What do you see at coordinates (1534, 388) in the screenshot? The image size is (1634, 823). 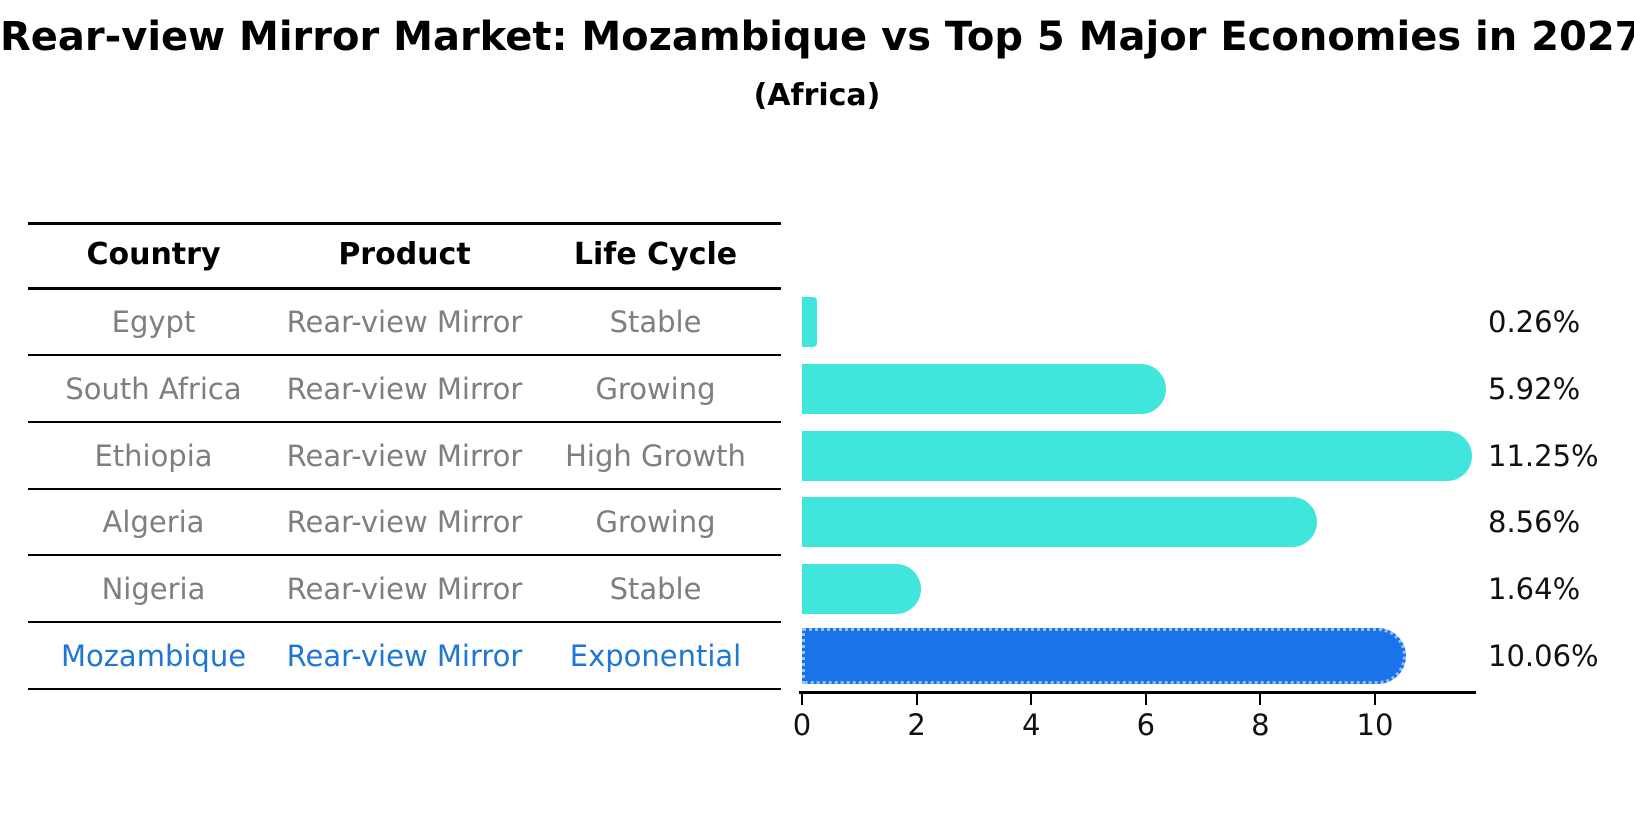 I see `bar-value-label: 5.92%` at bounding box center [1534, 388].